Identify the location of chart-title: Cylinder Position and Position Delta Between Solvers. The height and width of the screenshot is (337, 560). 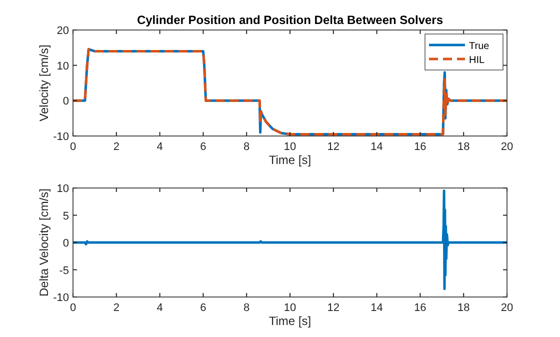
(290, 20).